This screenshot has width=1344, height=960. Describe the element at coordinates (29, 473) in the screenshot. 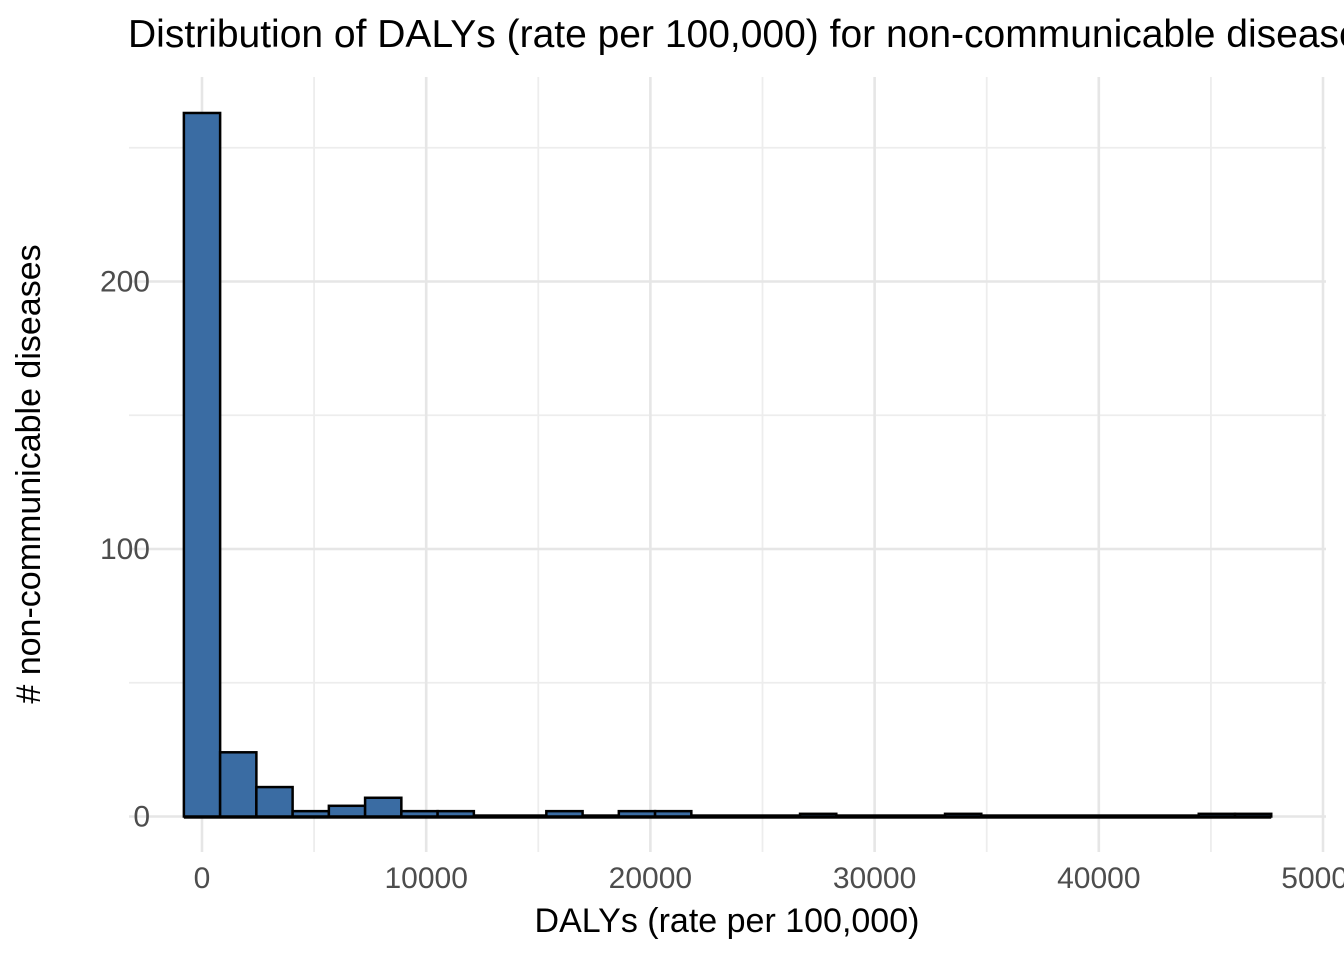

I see `y-axis-title: # non-communicable diseases` at that location.